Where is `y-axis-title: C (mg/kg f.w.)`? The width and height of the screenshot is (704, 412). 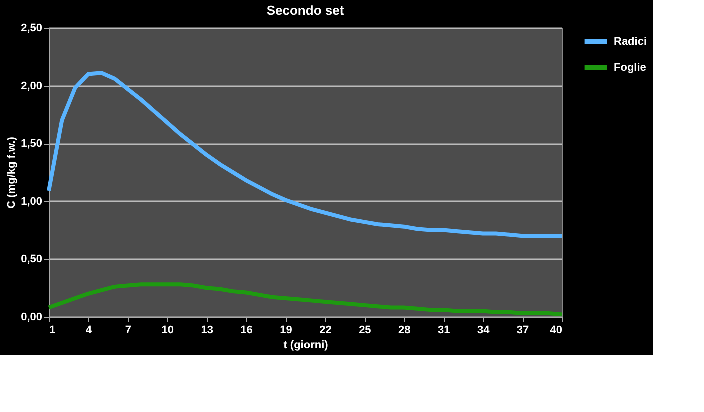 y-axis-title: C (mg/kg f.w.) is located at coordinates (12, 172).